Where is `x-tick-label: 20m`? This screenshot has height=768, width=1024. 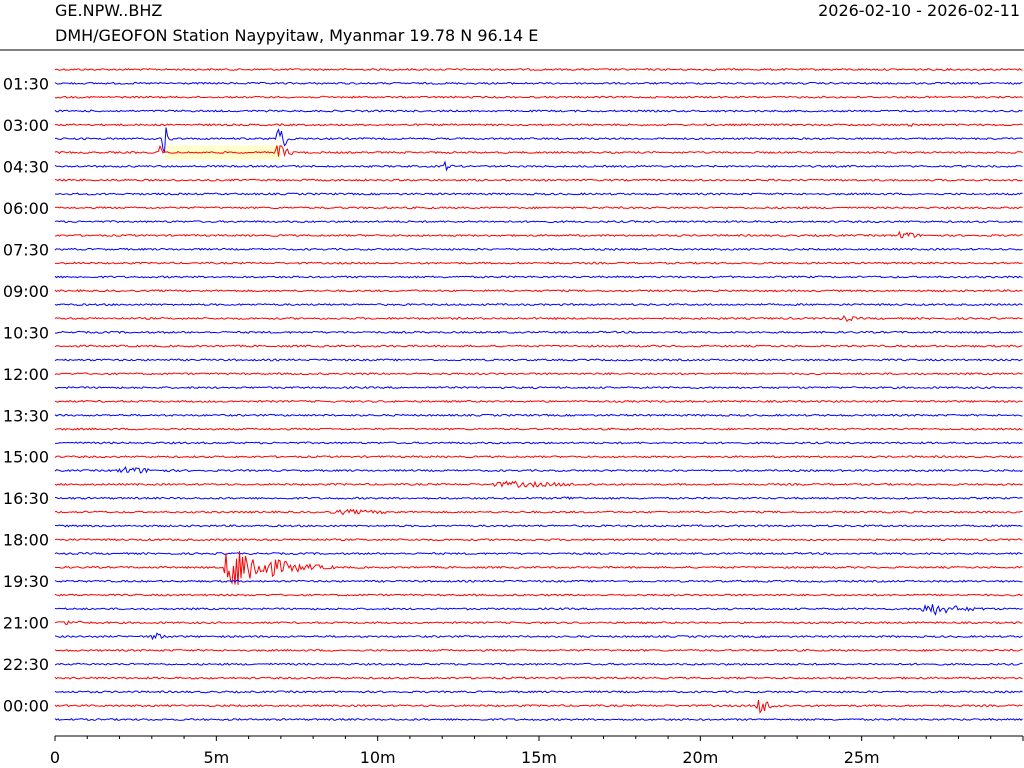
x-tick-label: 20m is located at coordinates (700, 757).